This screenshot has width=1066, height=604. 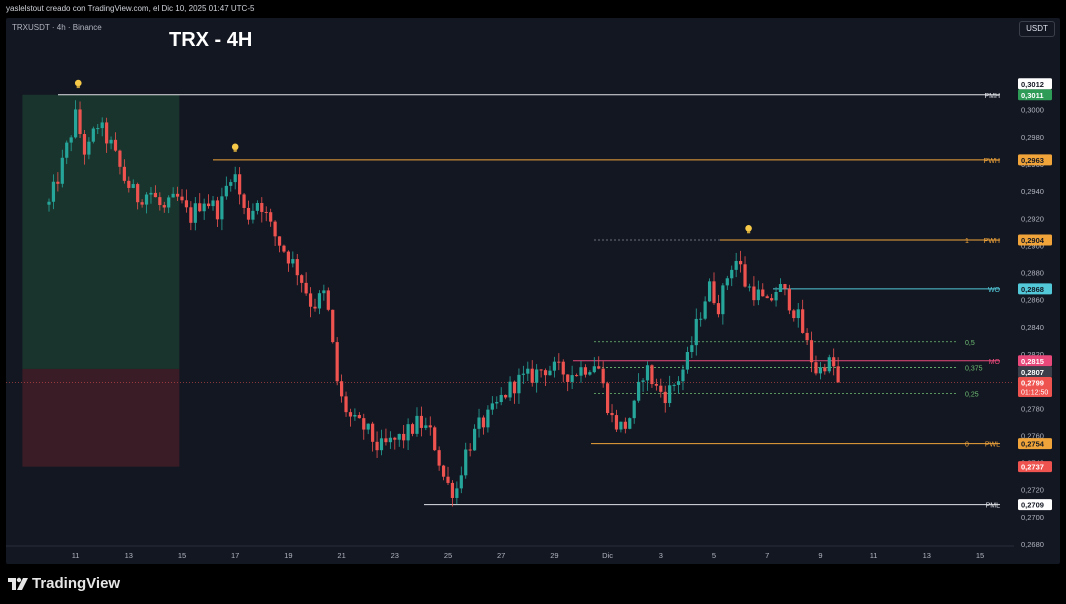 What do you see at coordinates (1037, 29) in the screenshot?
I see `currency-button: USDT` at bounding box center [1037, 29].